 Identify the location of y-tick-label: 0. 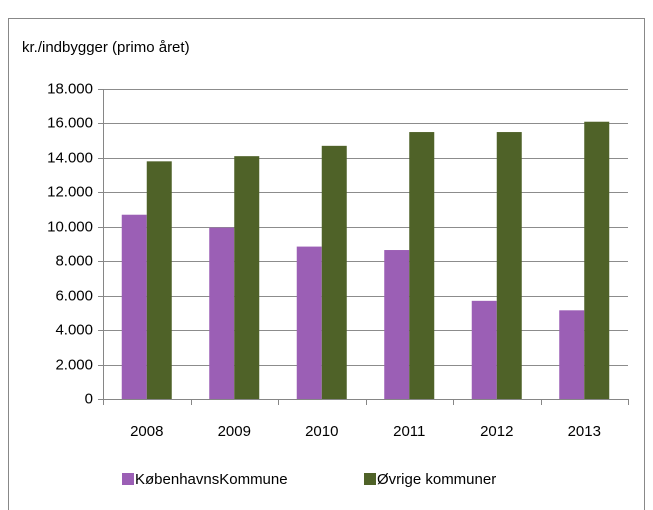
(89, 398).